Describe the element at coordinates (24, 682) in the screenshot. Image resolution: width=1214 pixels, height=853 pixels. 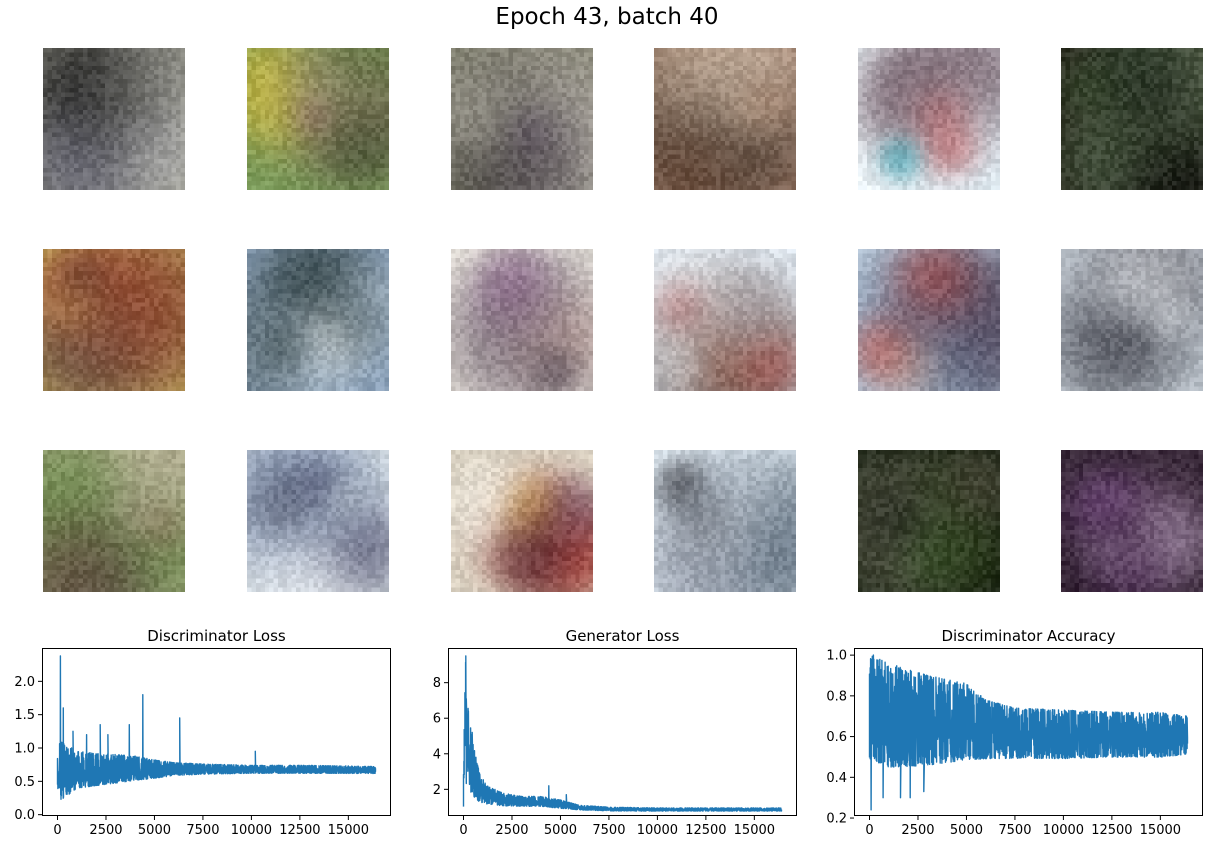
I see `y-tick-label: 2.0` at that location.